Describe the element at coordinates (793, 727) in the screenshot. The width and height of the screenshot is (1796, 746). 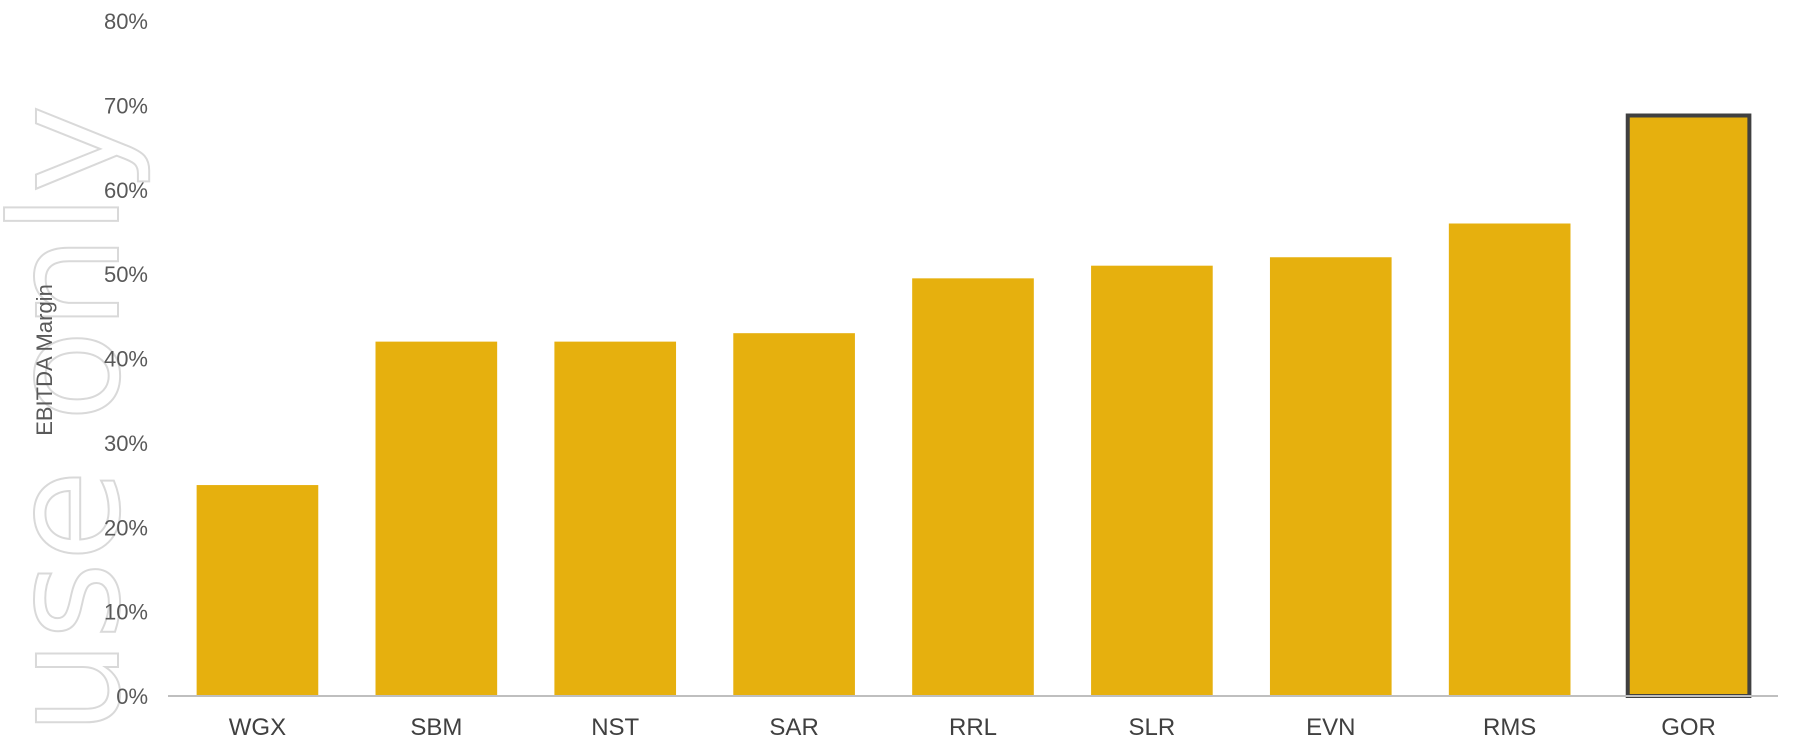
I see `x-tick-label: SAR` at that location.